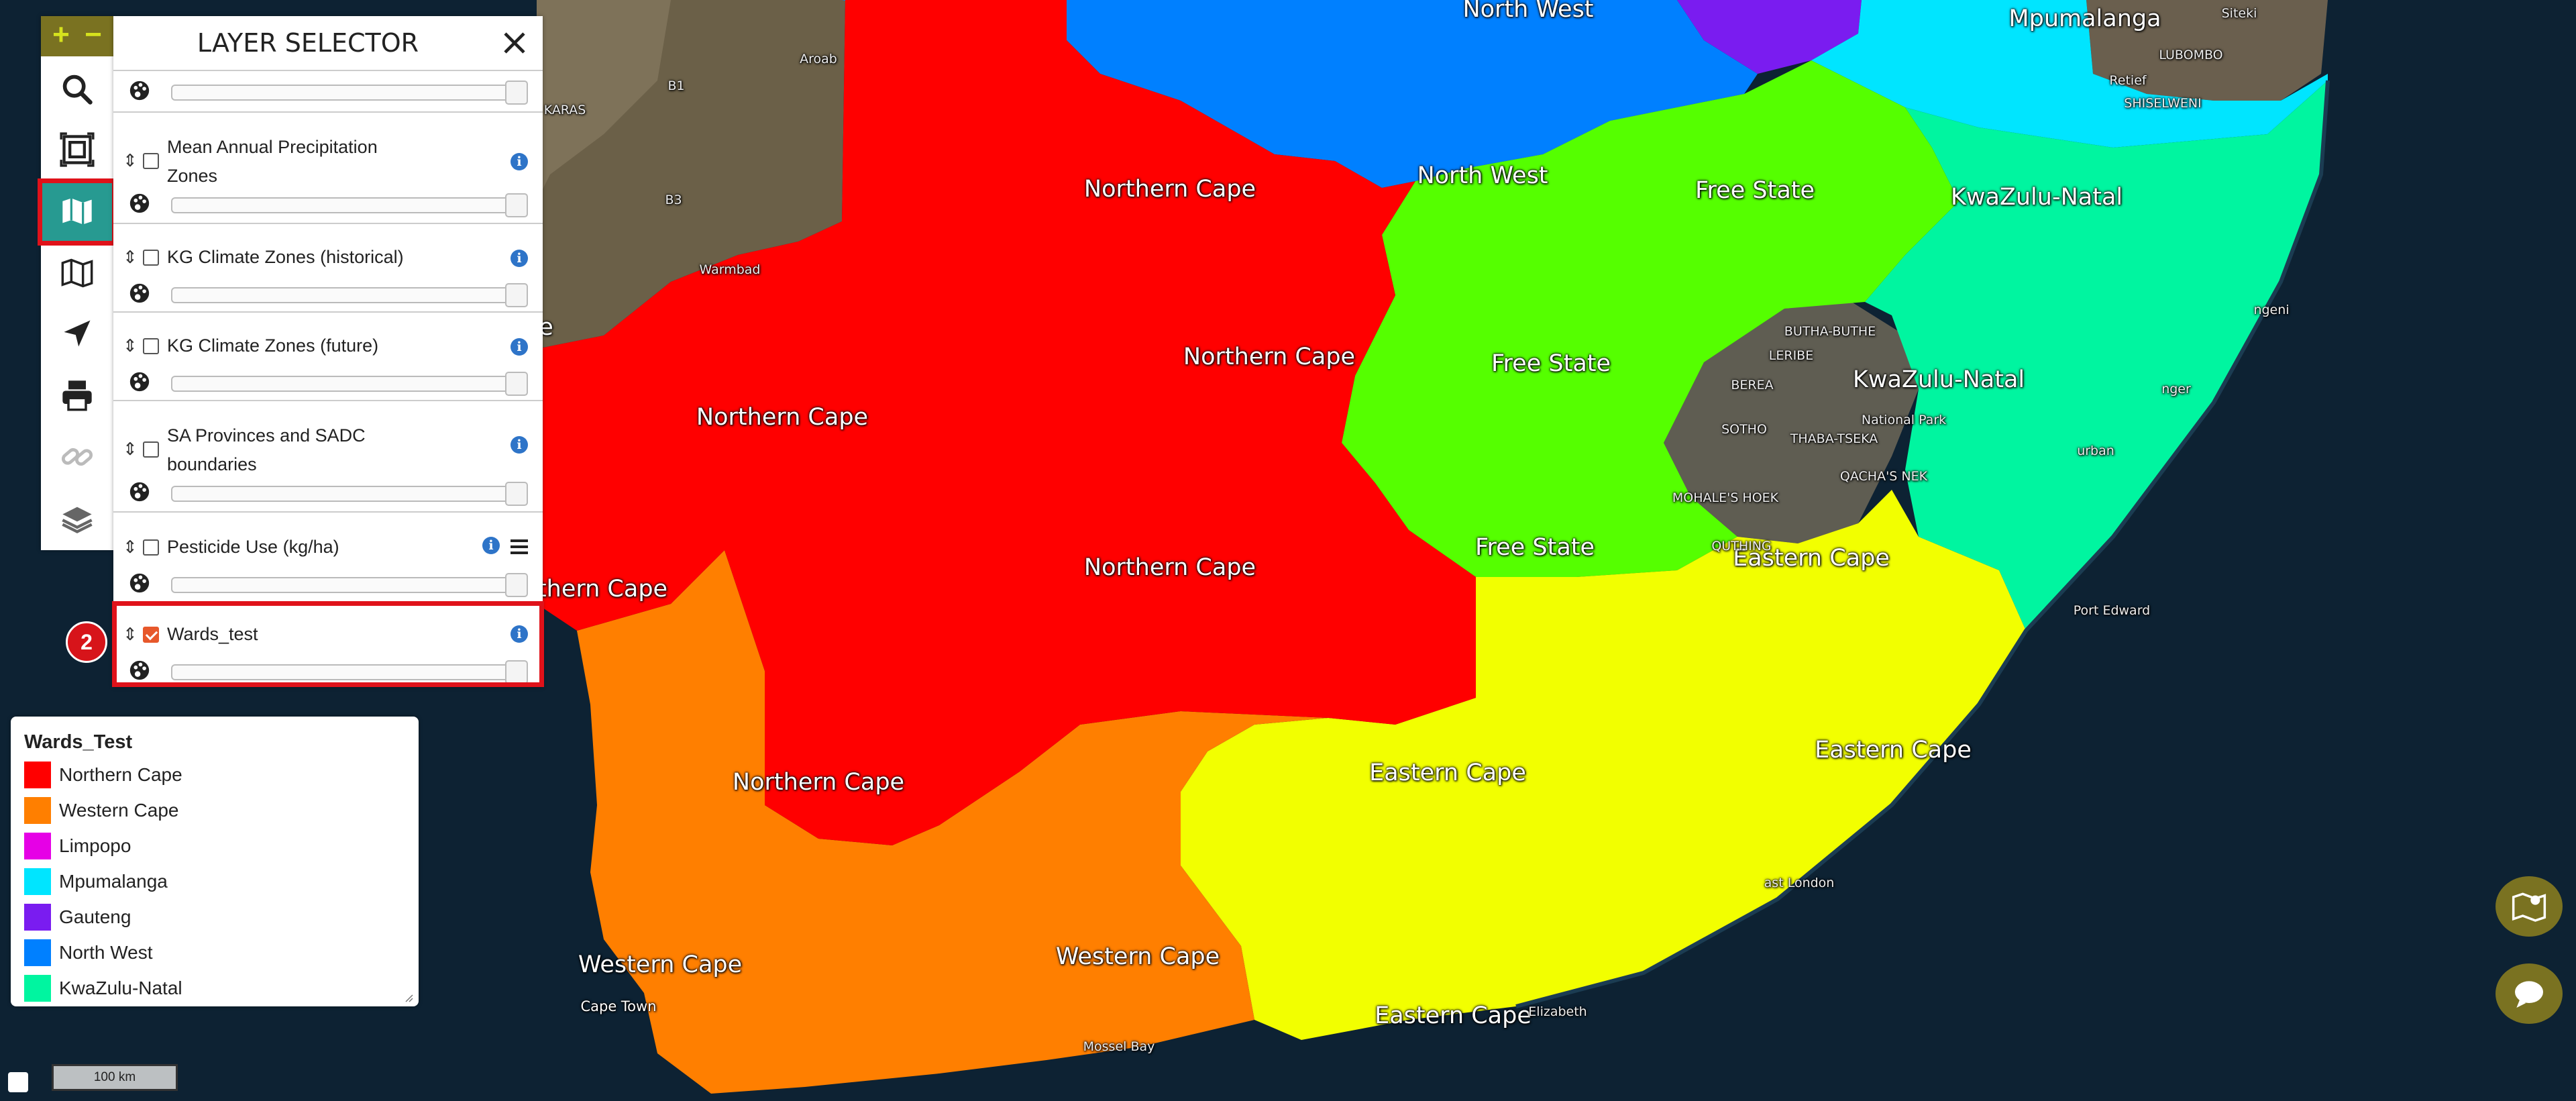 This screenshot has height=1101, width=2576. I want to click on eswatini-land, so click(2207, 50).